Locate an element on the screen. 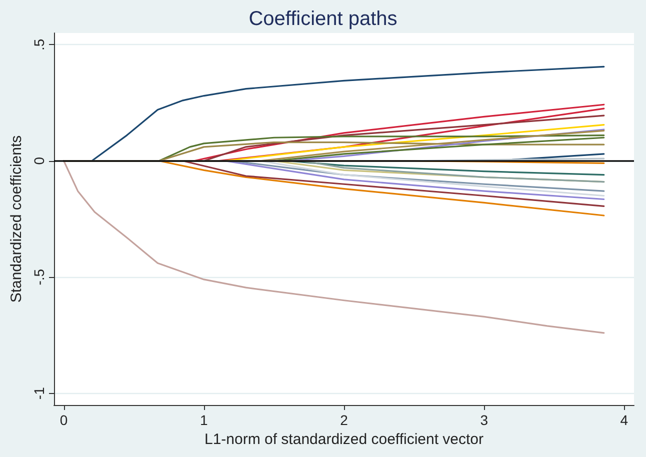  x-tick-label: 0 is located at coordinates (64, 420).